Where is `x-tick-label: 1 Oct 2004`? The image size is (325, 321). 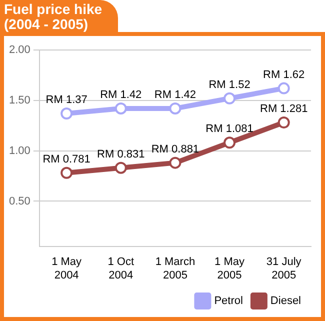 x-tick-label: 1 Oct 2004 is located at coordinates (121, 269).